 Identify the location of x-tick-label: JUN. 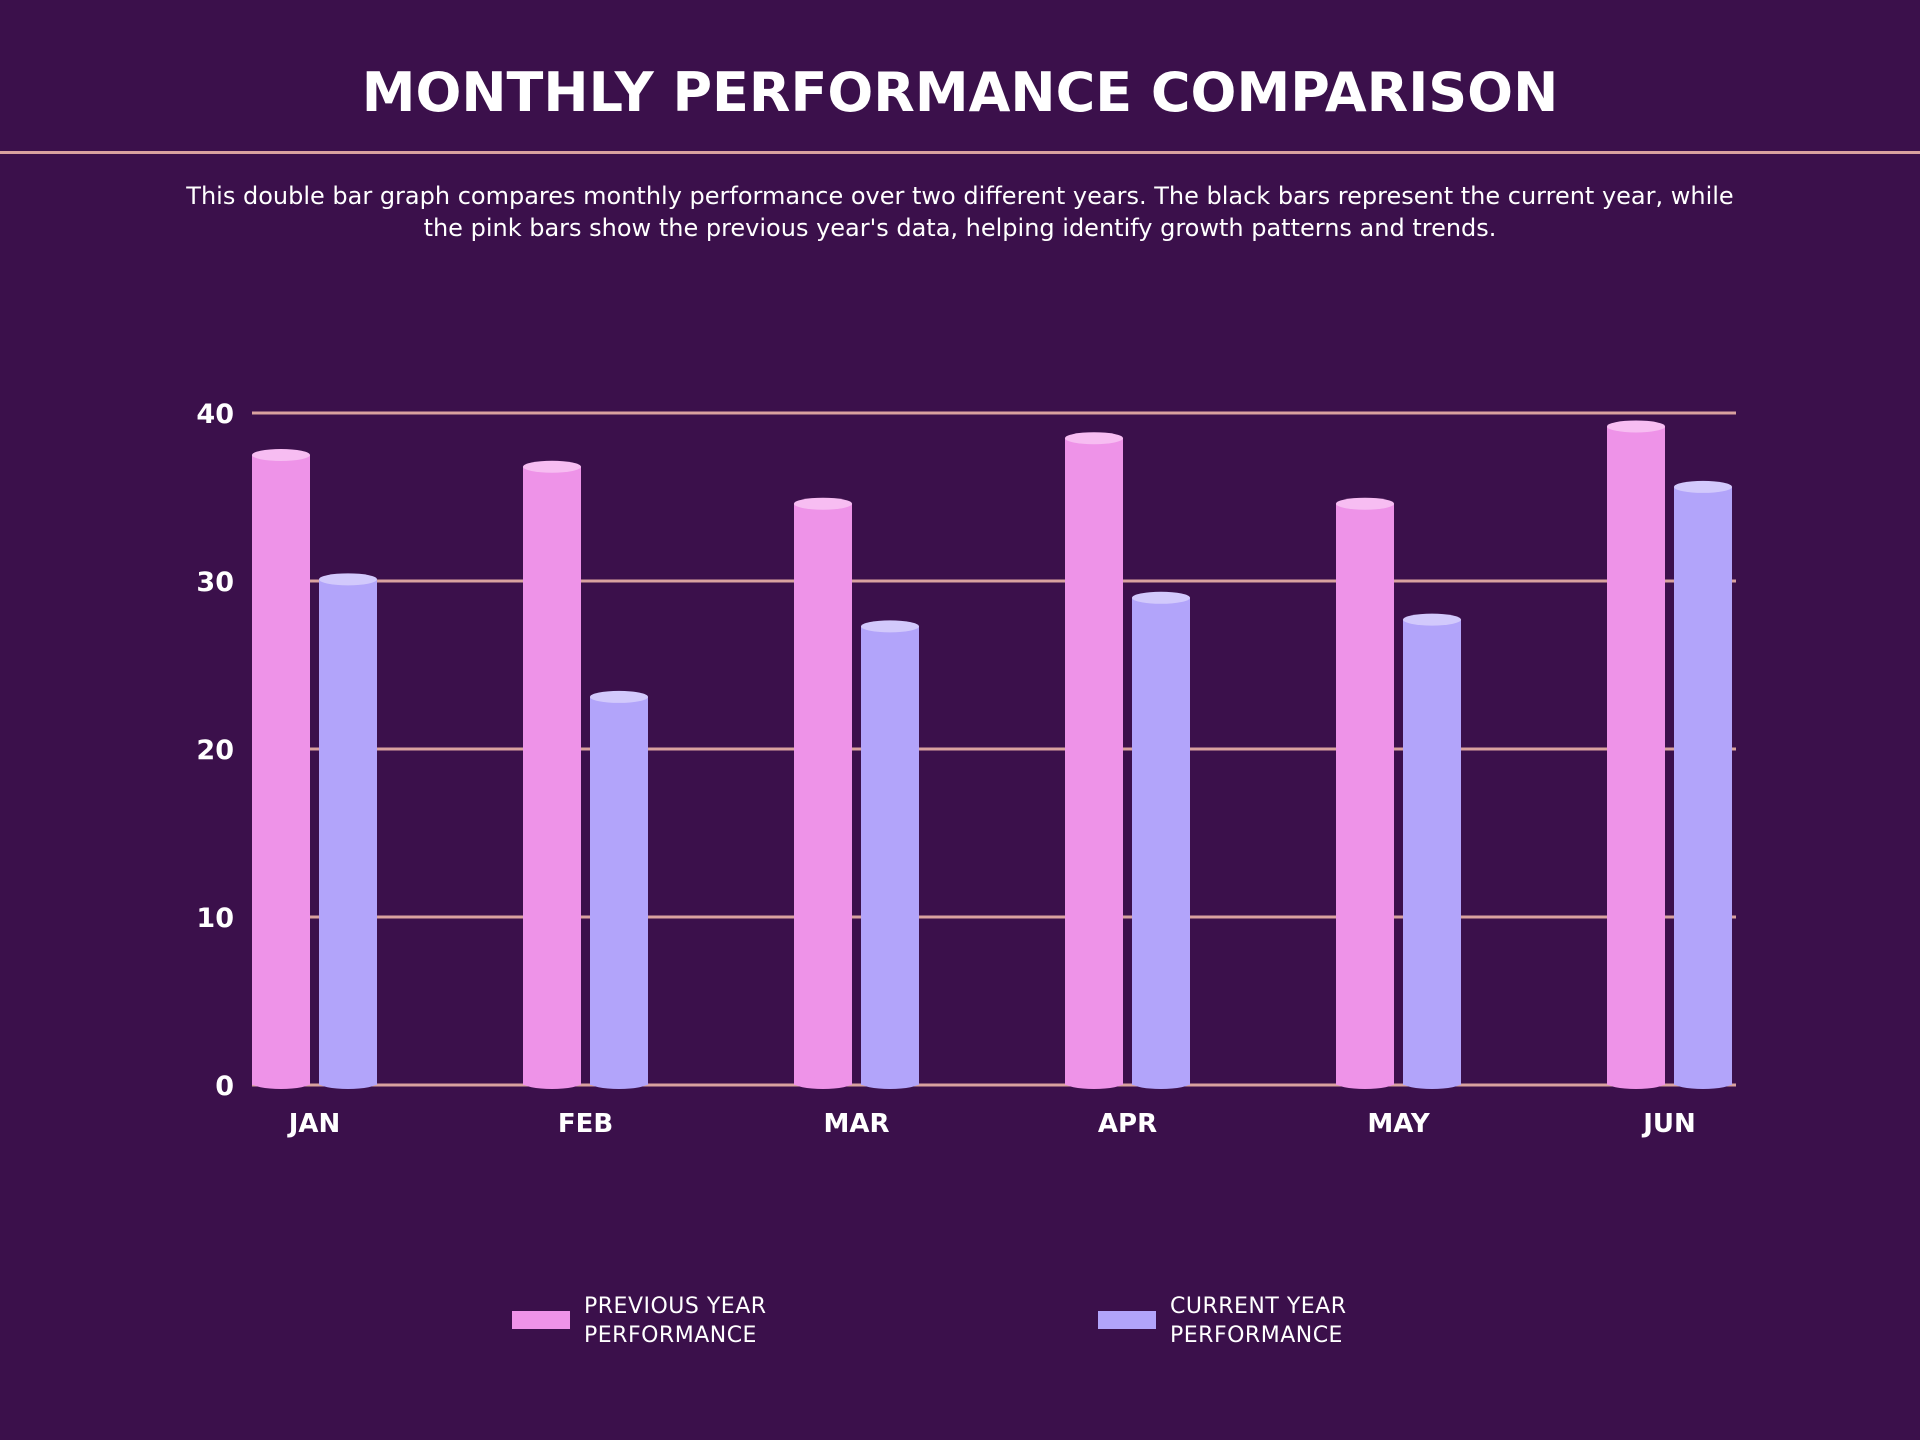
(1668, 1124).